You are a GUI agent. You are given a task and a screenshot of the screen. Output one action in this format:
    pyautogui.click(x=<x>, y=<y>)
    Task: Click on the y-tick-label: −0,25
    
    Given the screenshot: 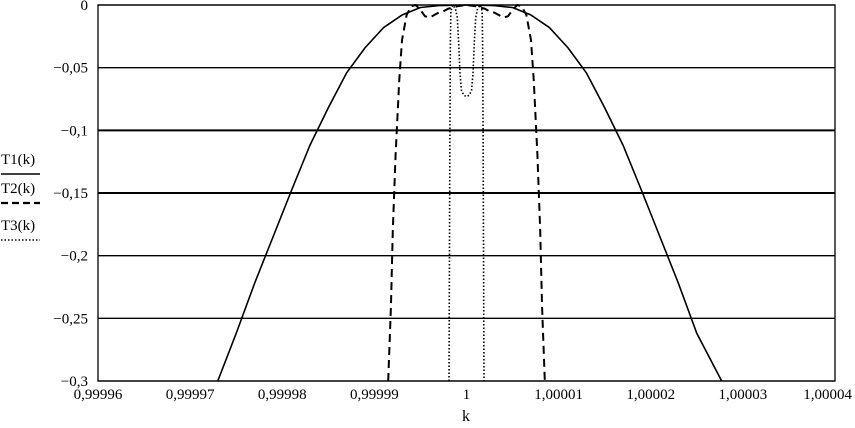 What is the action you would take?
    pyautogui.click(x=70, y=319)
    